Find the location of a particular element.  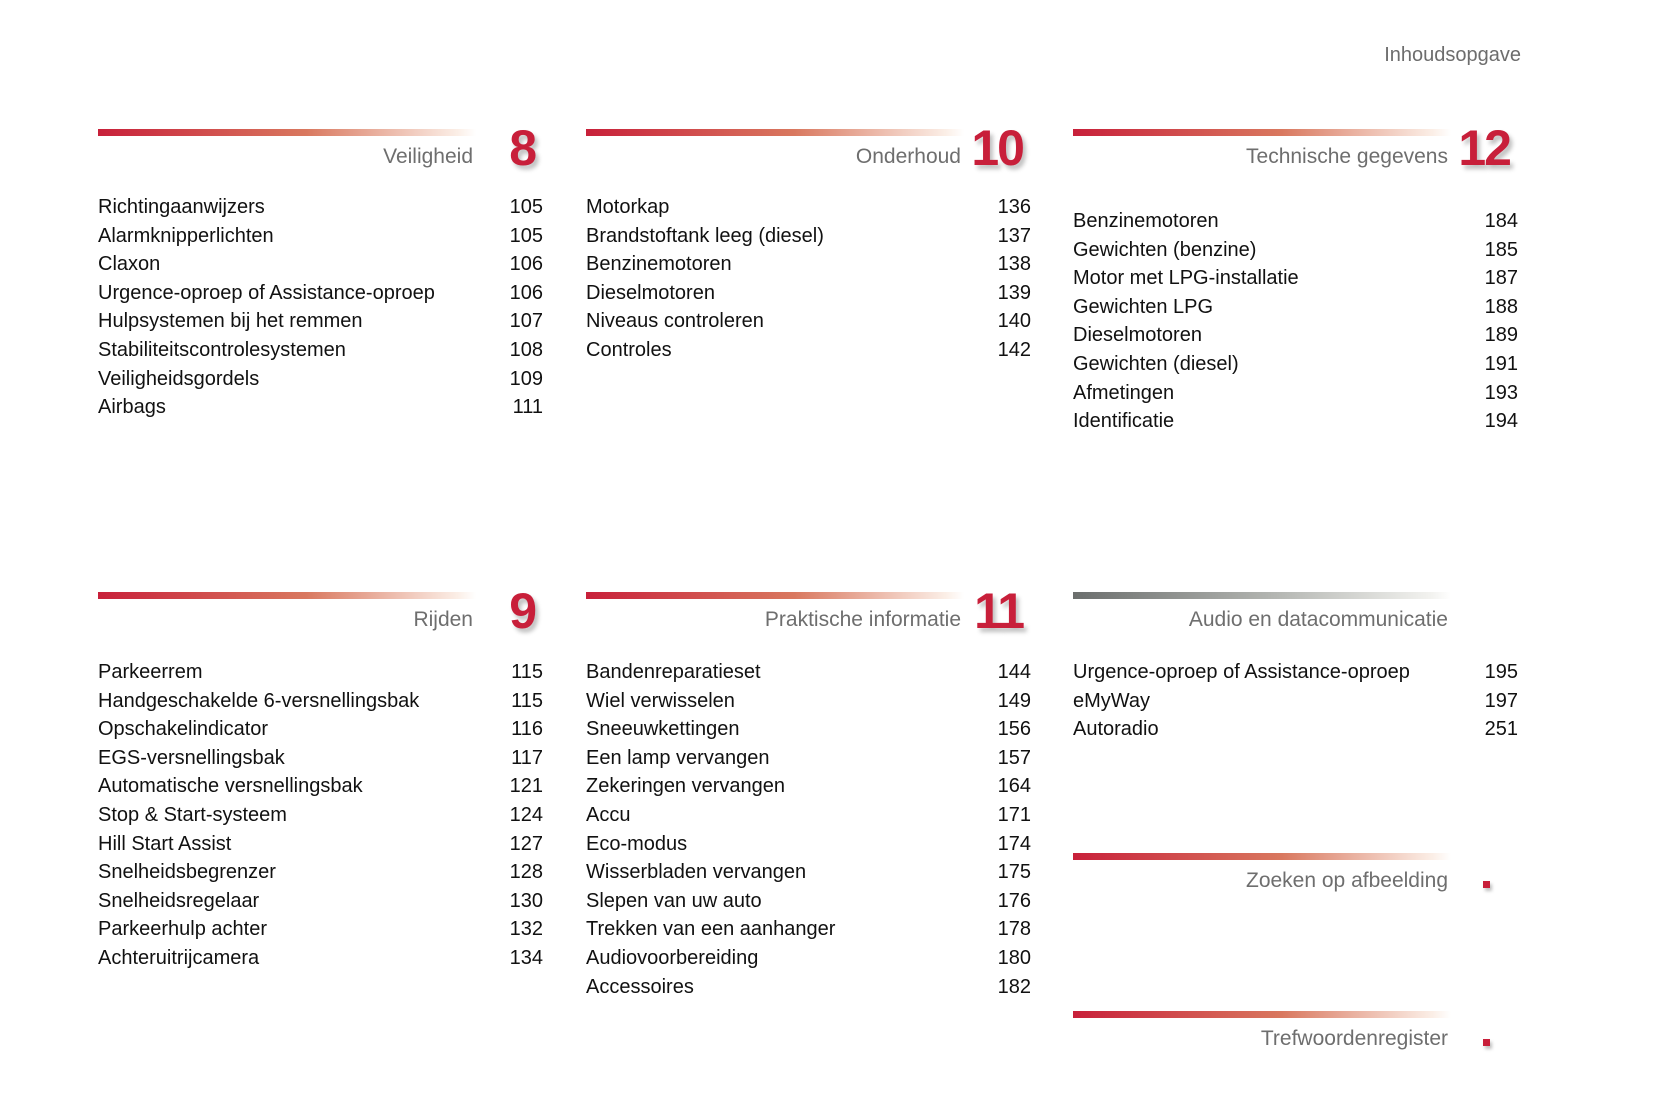

entry-page: 108 is located at coordinates (526, 349).